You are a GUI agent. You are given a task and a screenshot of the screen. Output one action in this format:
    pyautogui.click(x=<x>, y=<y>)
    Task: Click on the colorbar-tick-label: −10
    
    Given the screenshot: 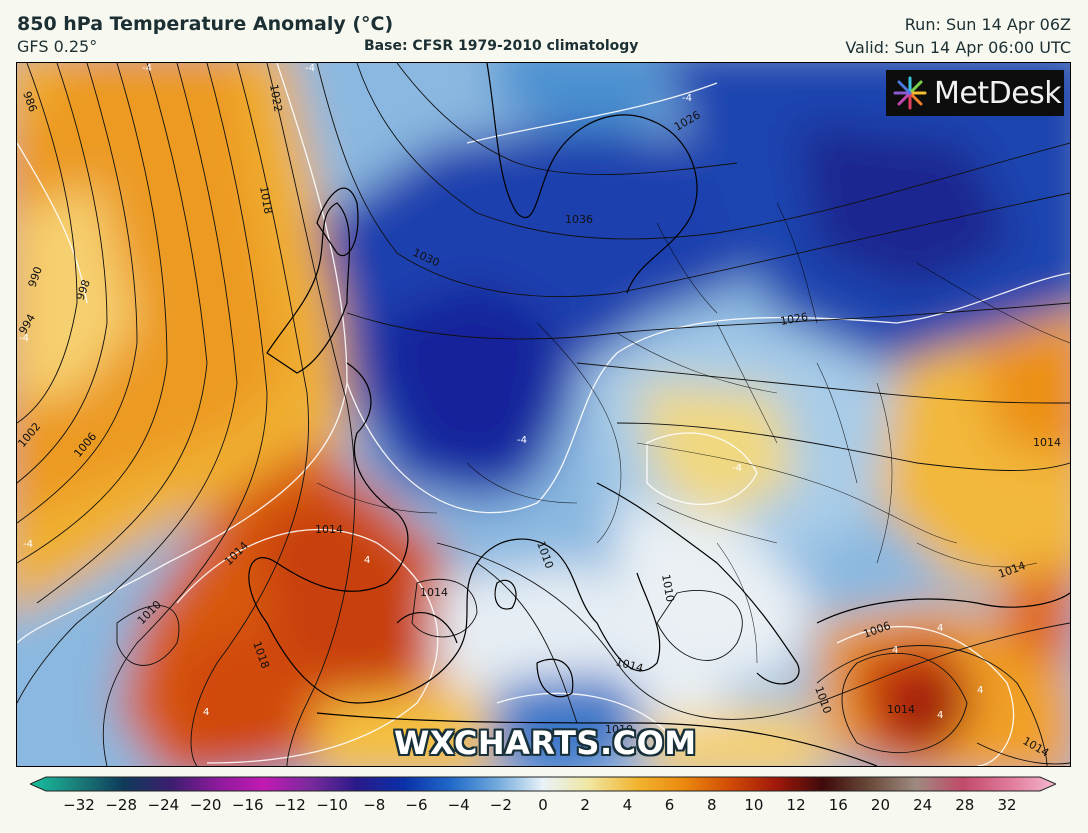 What is the action you would take?
    pyautogui.click(x=332, y=805)
    